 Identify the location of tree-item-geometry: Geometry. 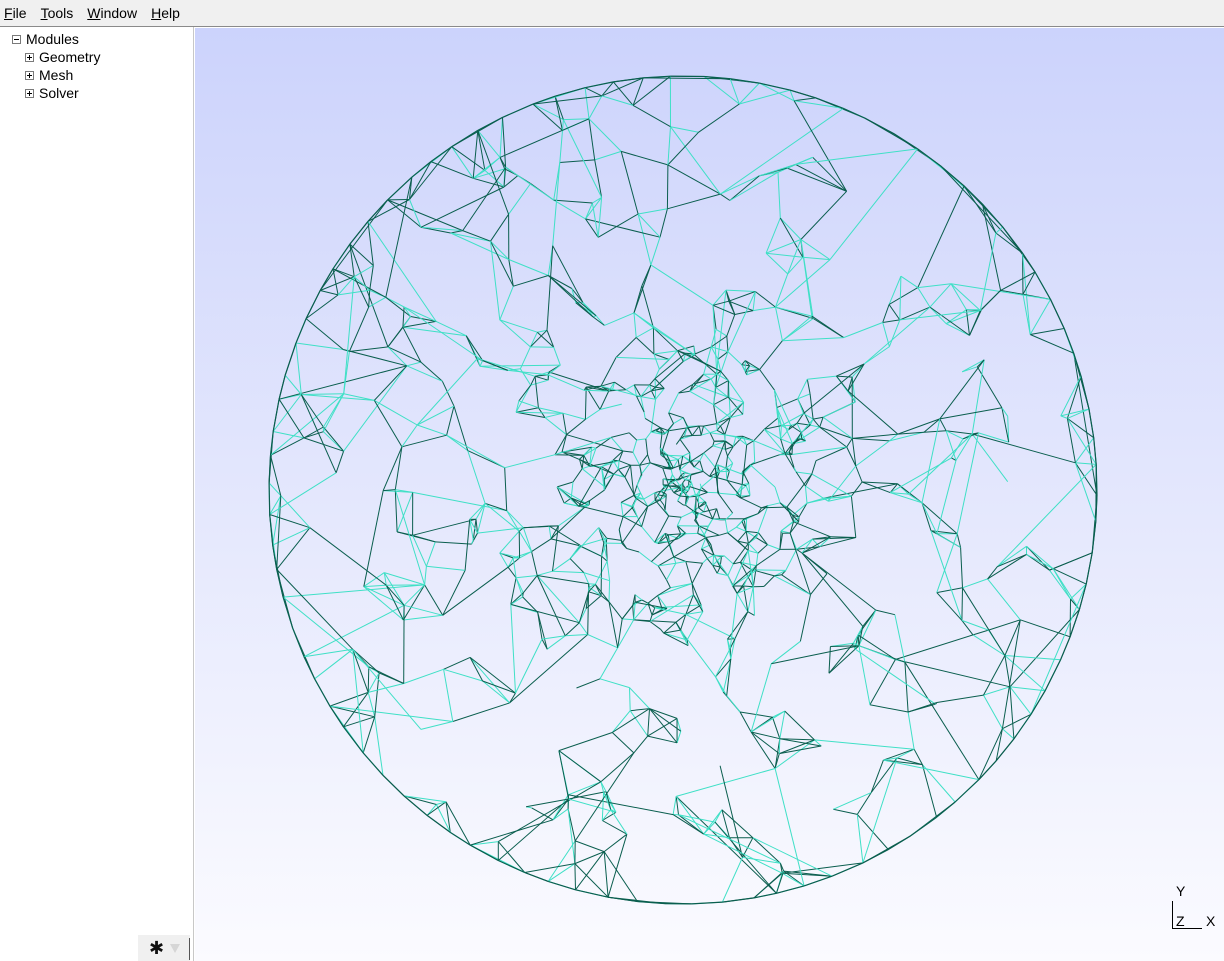
(52, 57).